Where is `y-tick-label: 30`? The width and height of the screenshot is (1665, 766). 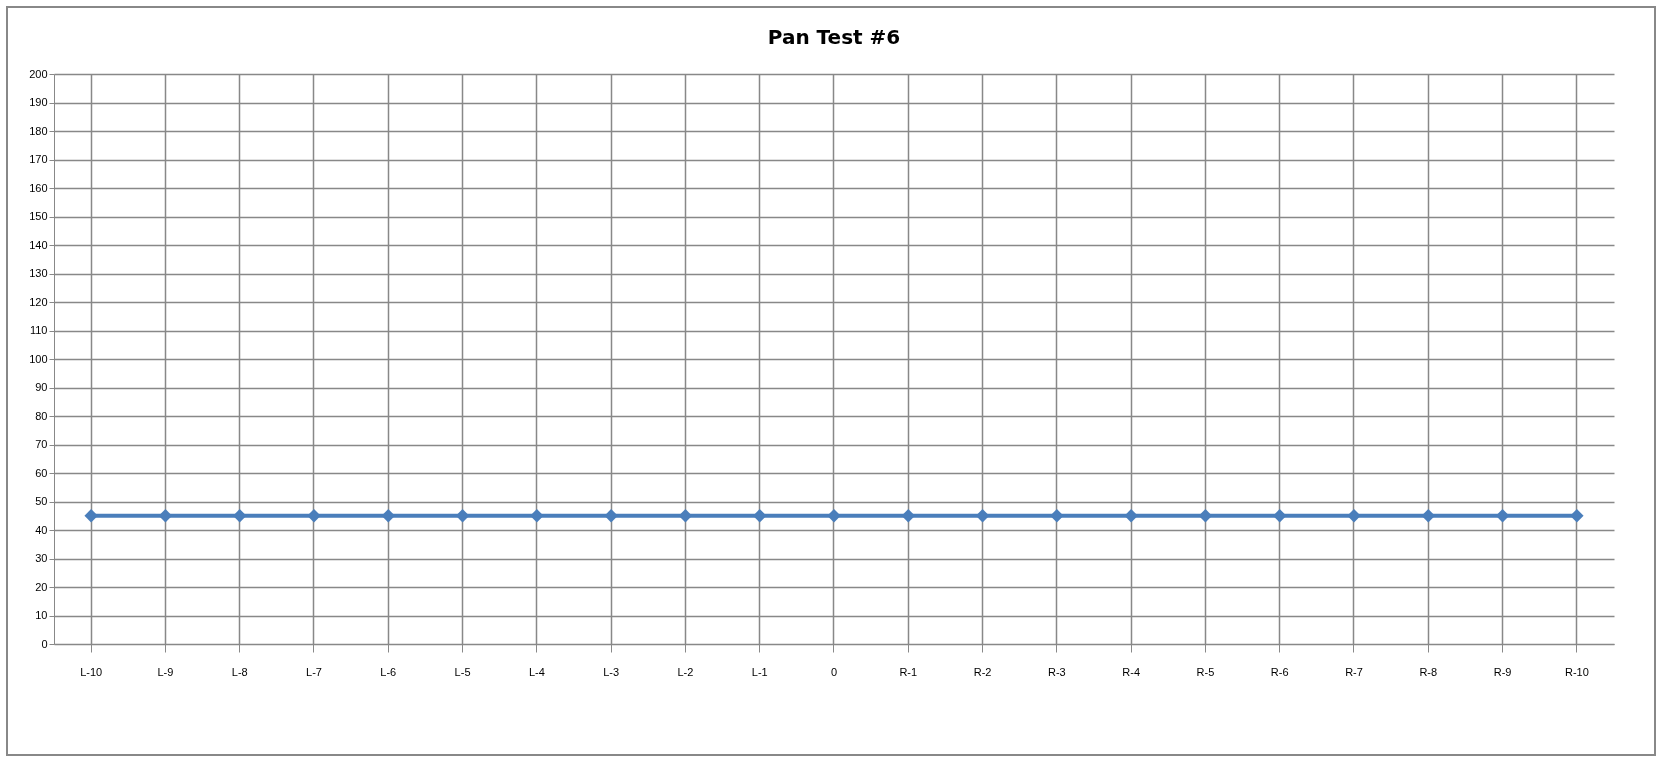 y-tick-label: 30 is located at coordinates (41, 558).